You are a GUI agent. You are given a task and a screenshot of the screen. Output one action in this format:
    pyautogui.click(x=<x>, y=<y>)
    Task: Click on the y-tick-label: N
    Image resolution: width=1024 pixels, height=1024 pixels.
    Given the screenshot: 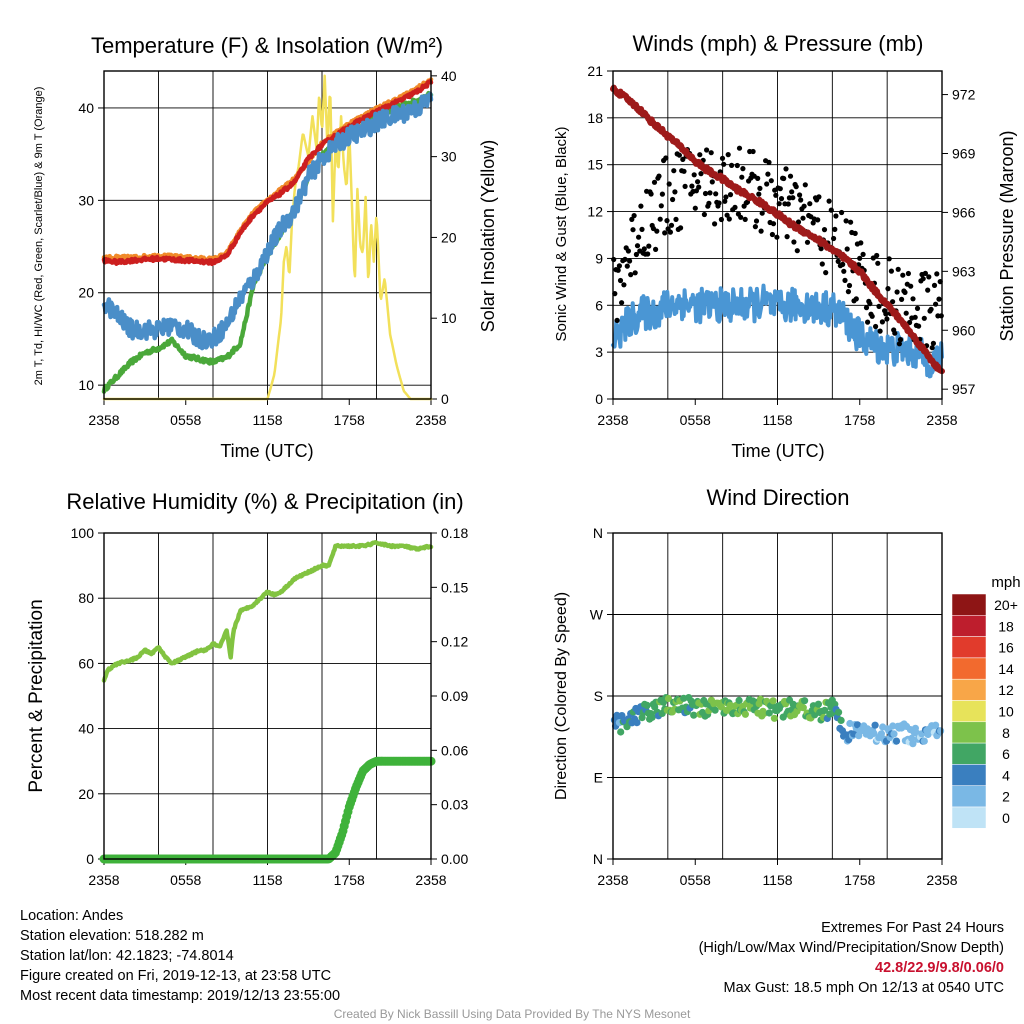 What is the action you would take?
    pyautogui.click(x=598, y=533)
    